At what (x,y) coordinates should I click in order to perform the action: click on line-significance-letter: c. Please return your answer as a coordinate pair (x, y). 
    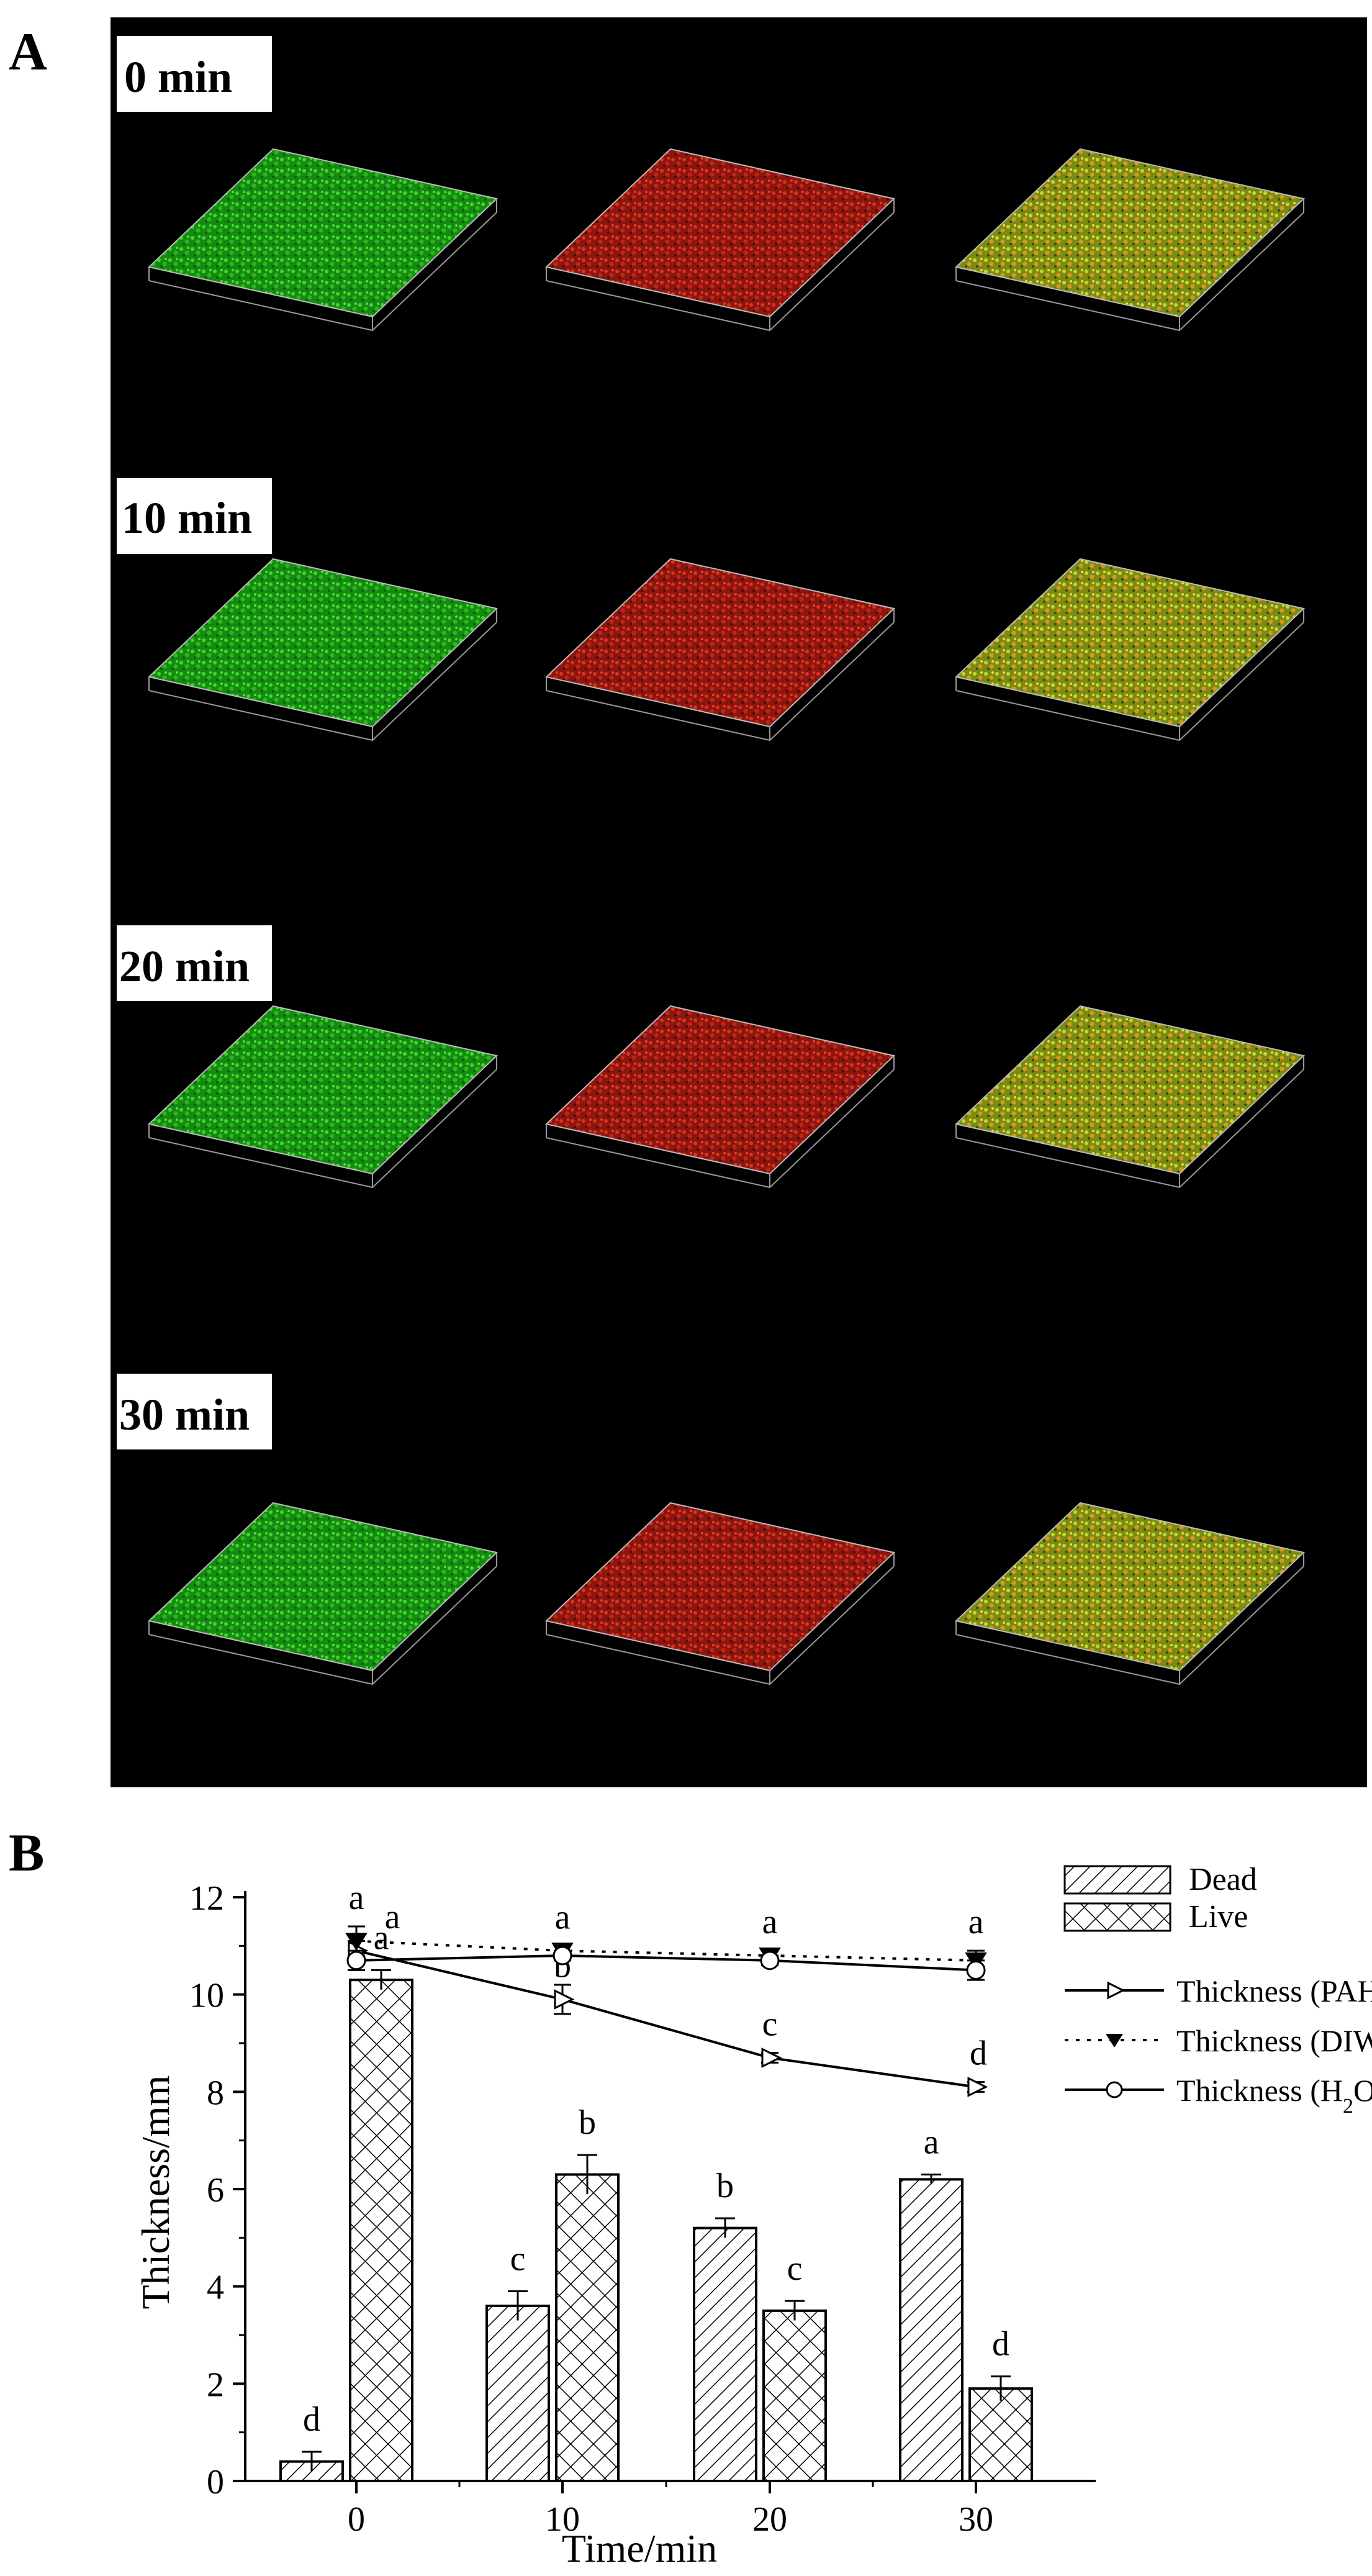
    Looking at the image, I should click on (770, 2024).